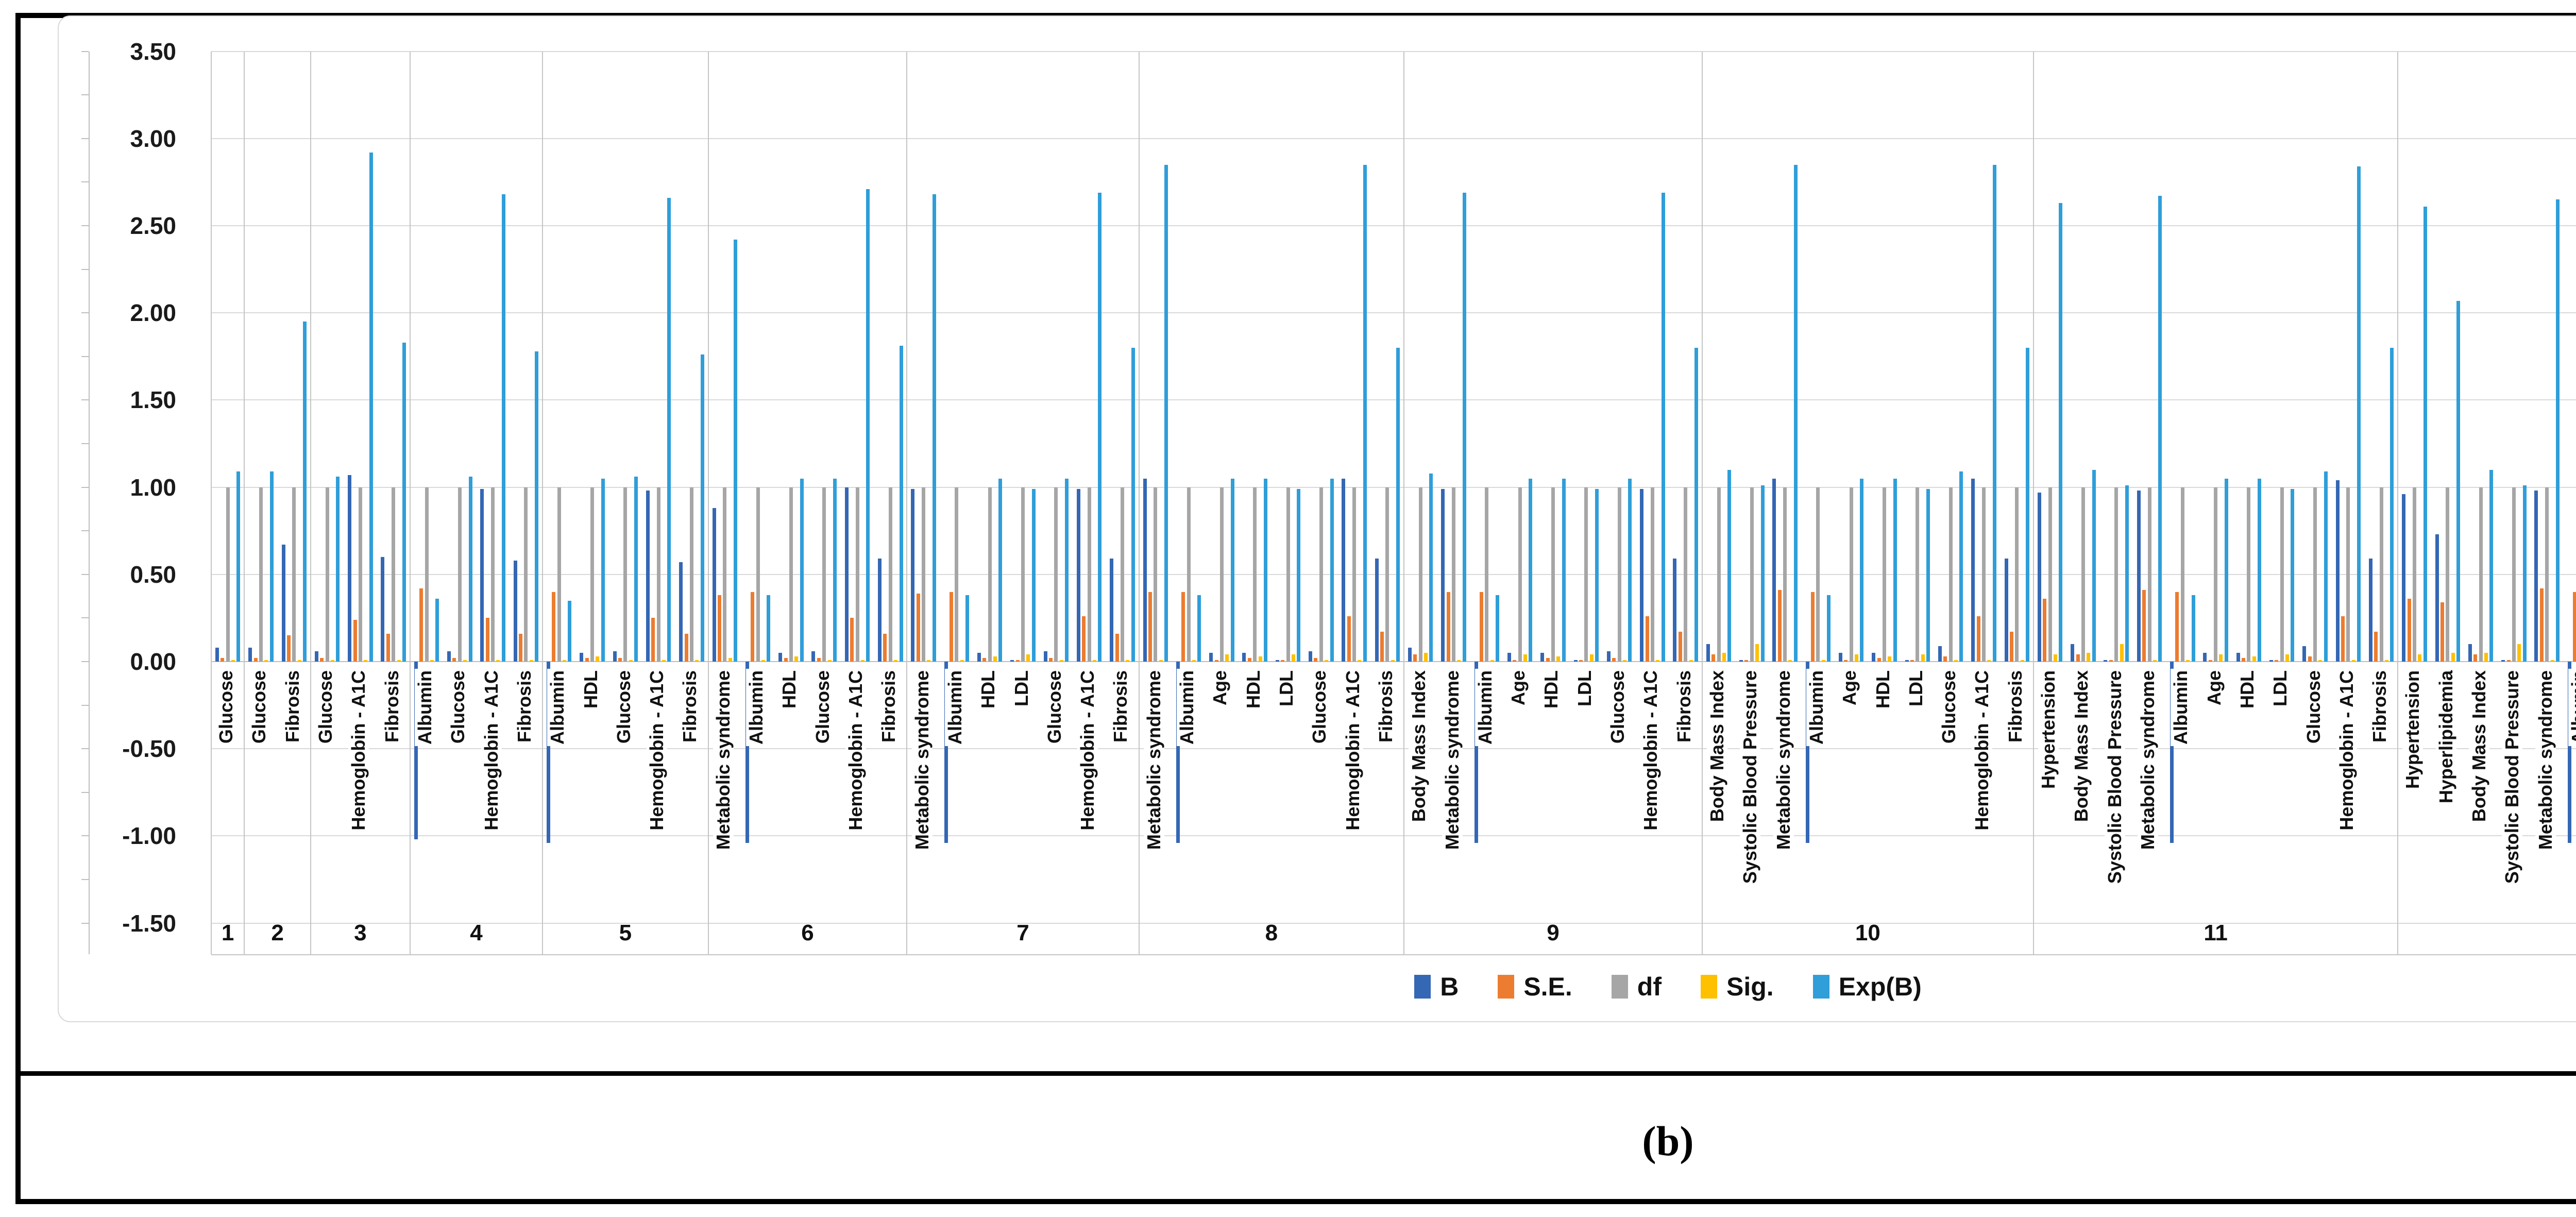 The height and width of the screenshot is (1217, 2576). Describe the element at coordinates (1535, 987) in the screenshot. I see `legend-item: S.E.` at that location.